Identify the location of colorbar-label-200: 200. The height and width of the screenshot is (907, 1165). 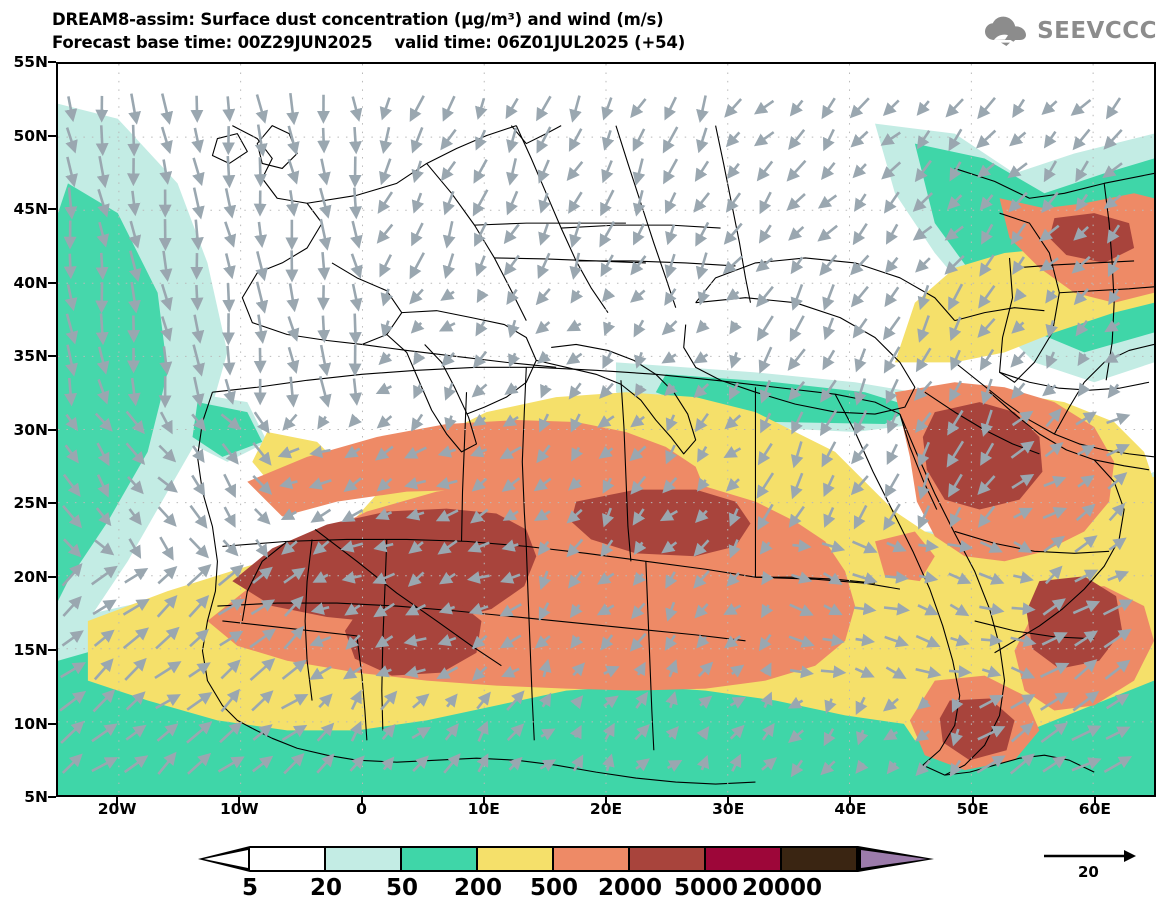
(478, 888).